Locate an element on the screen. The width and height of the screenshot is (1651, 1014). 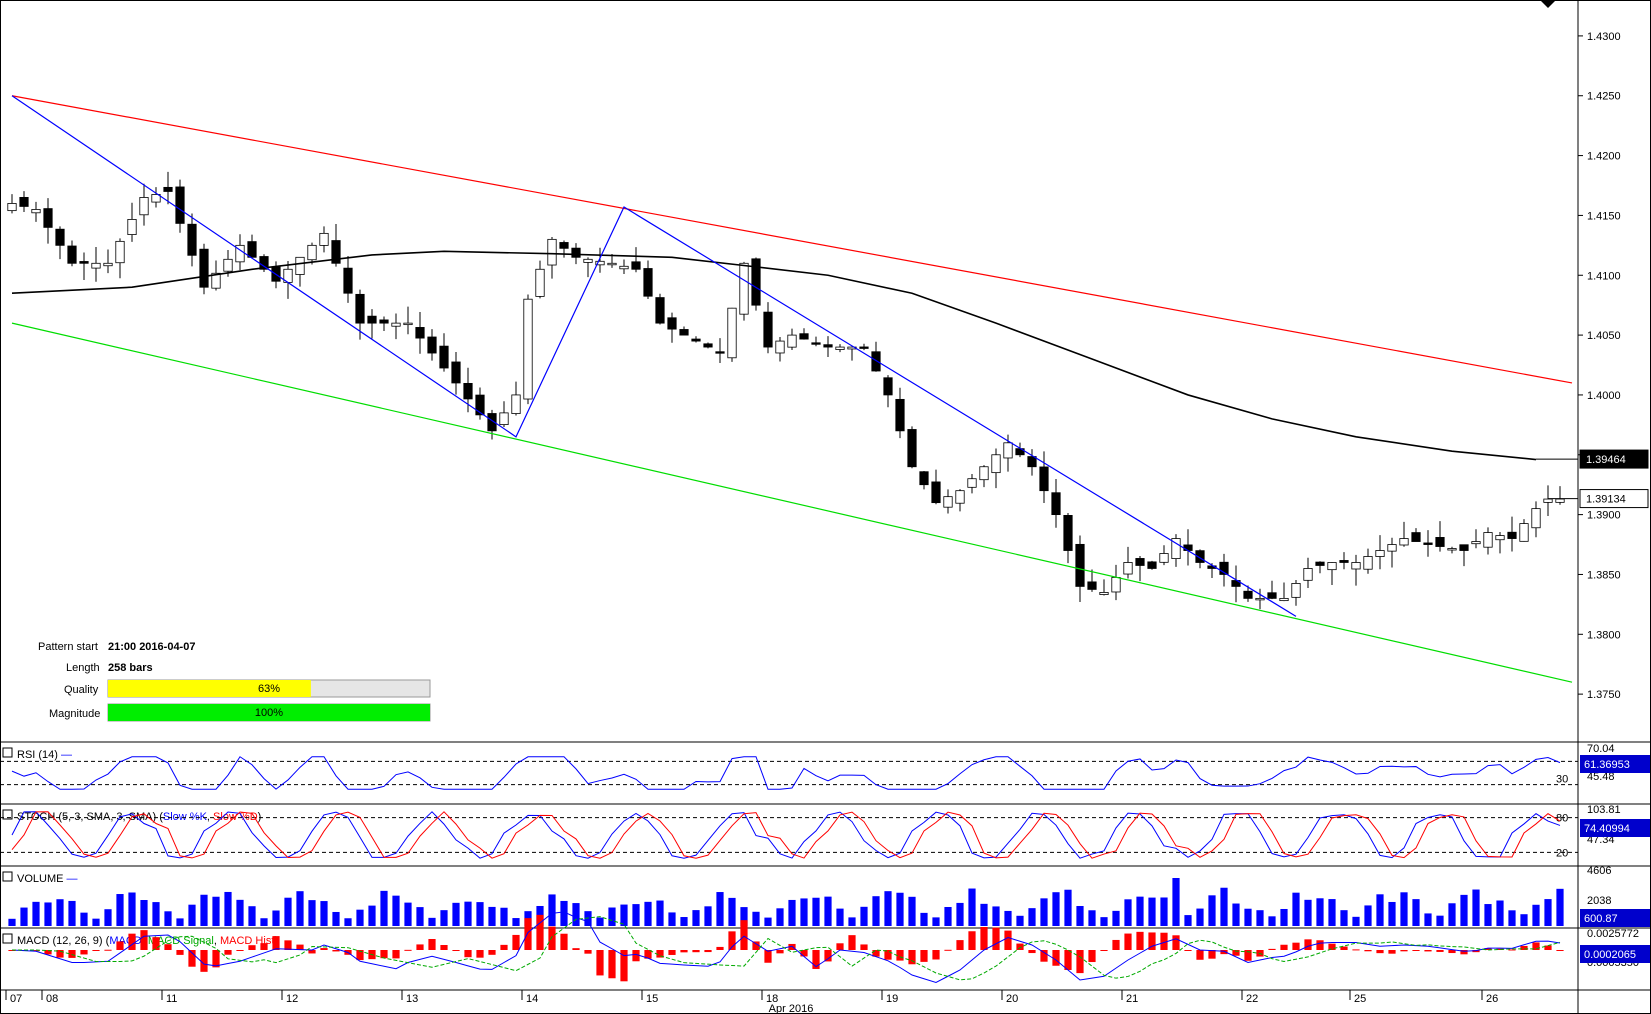
pattern-start-label: Pattern start is located at coordinates (68, 647).